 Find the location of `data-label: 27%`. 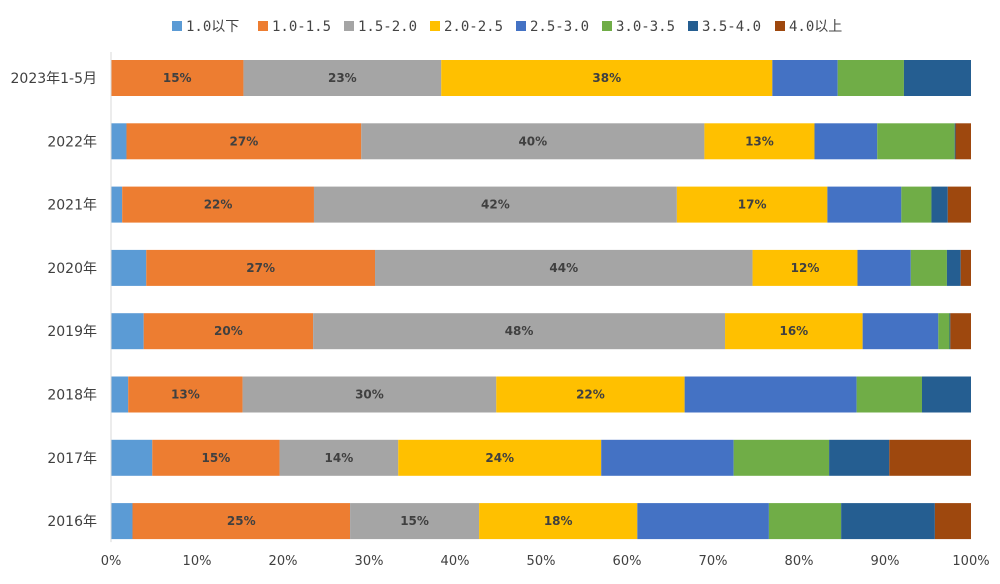

data-label: 27% is located at coordinates (260, 268).